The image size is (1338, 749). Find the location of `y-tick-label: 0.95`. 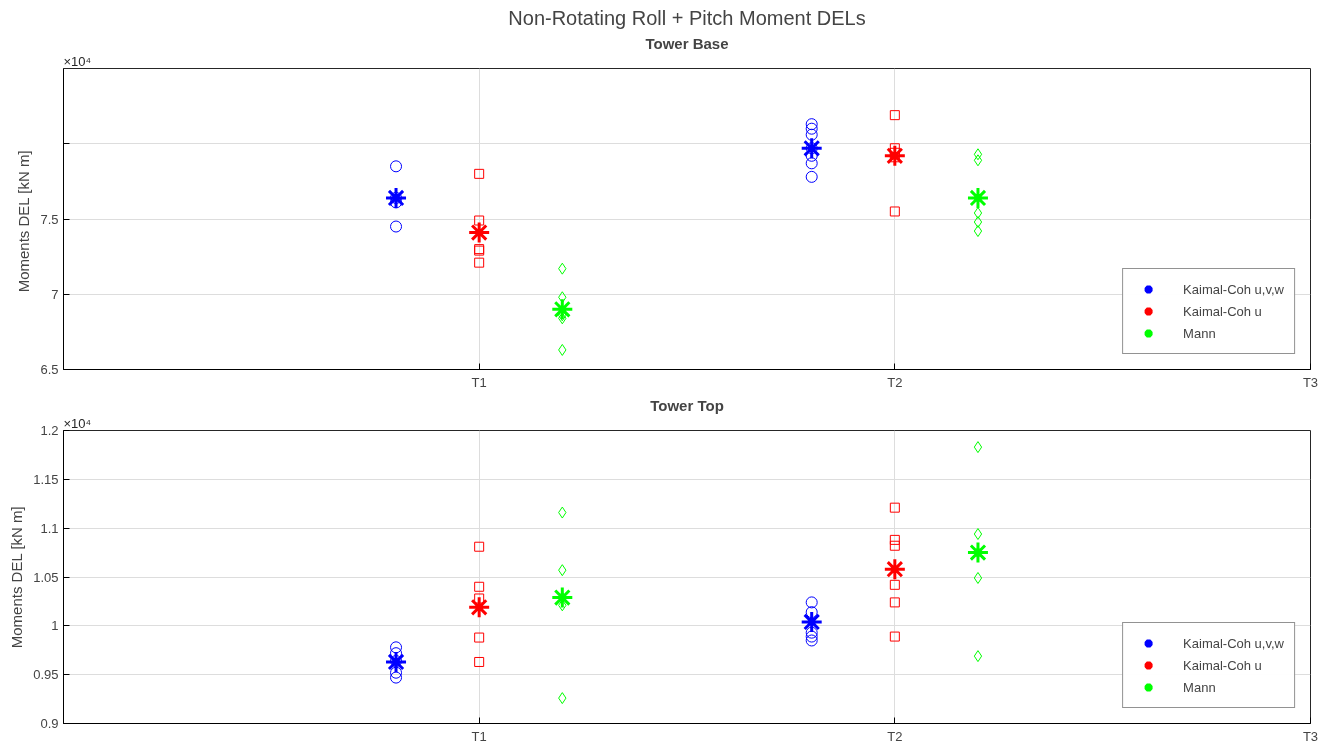

y-tick-label: 0.95 is located at coordinates (46, 675).